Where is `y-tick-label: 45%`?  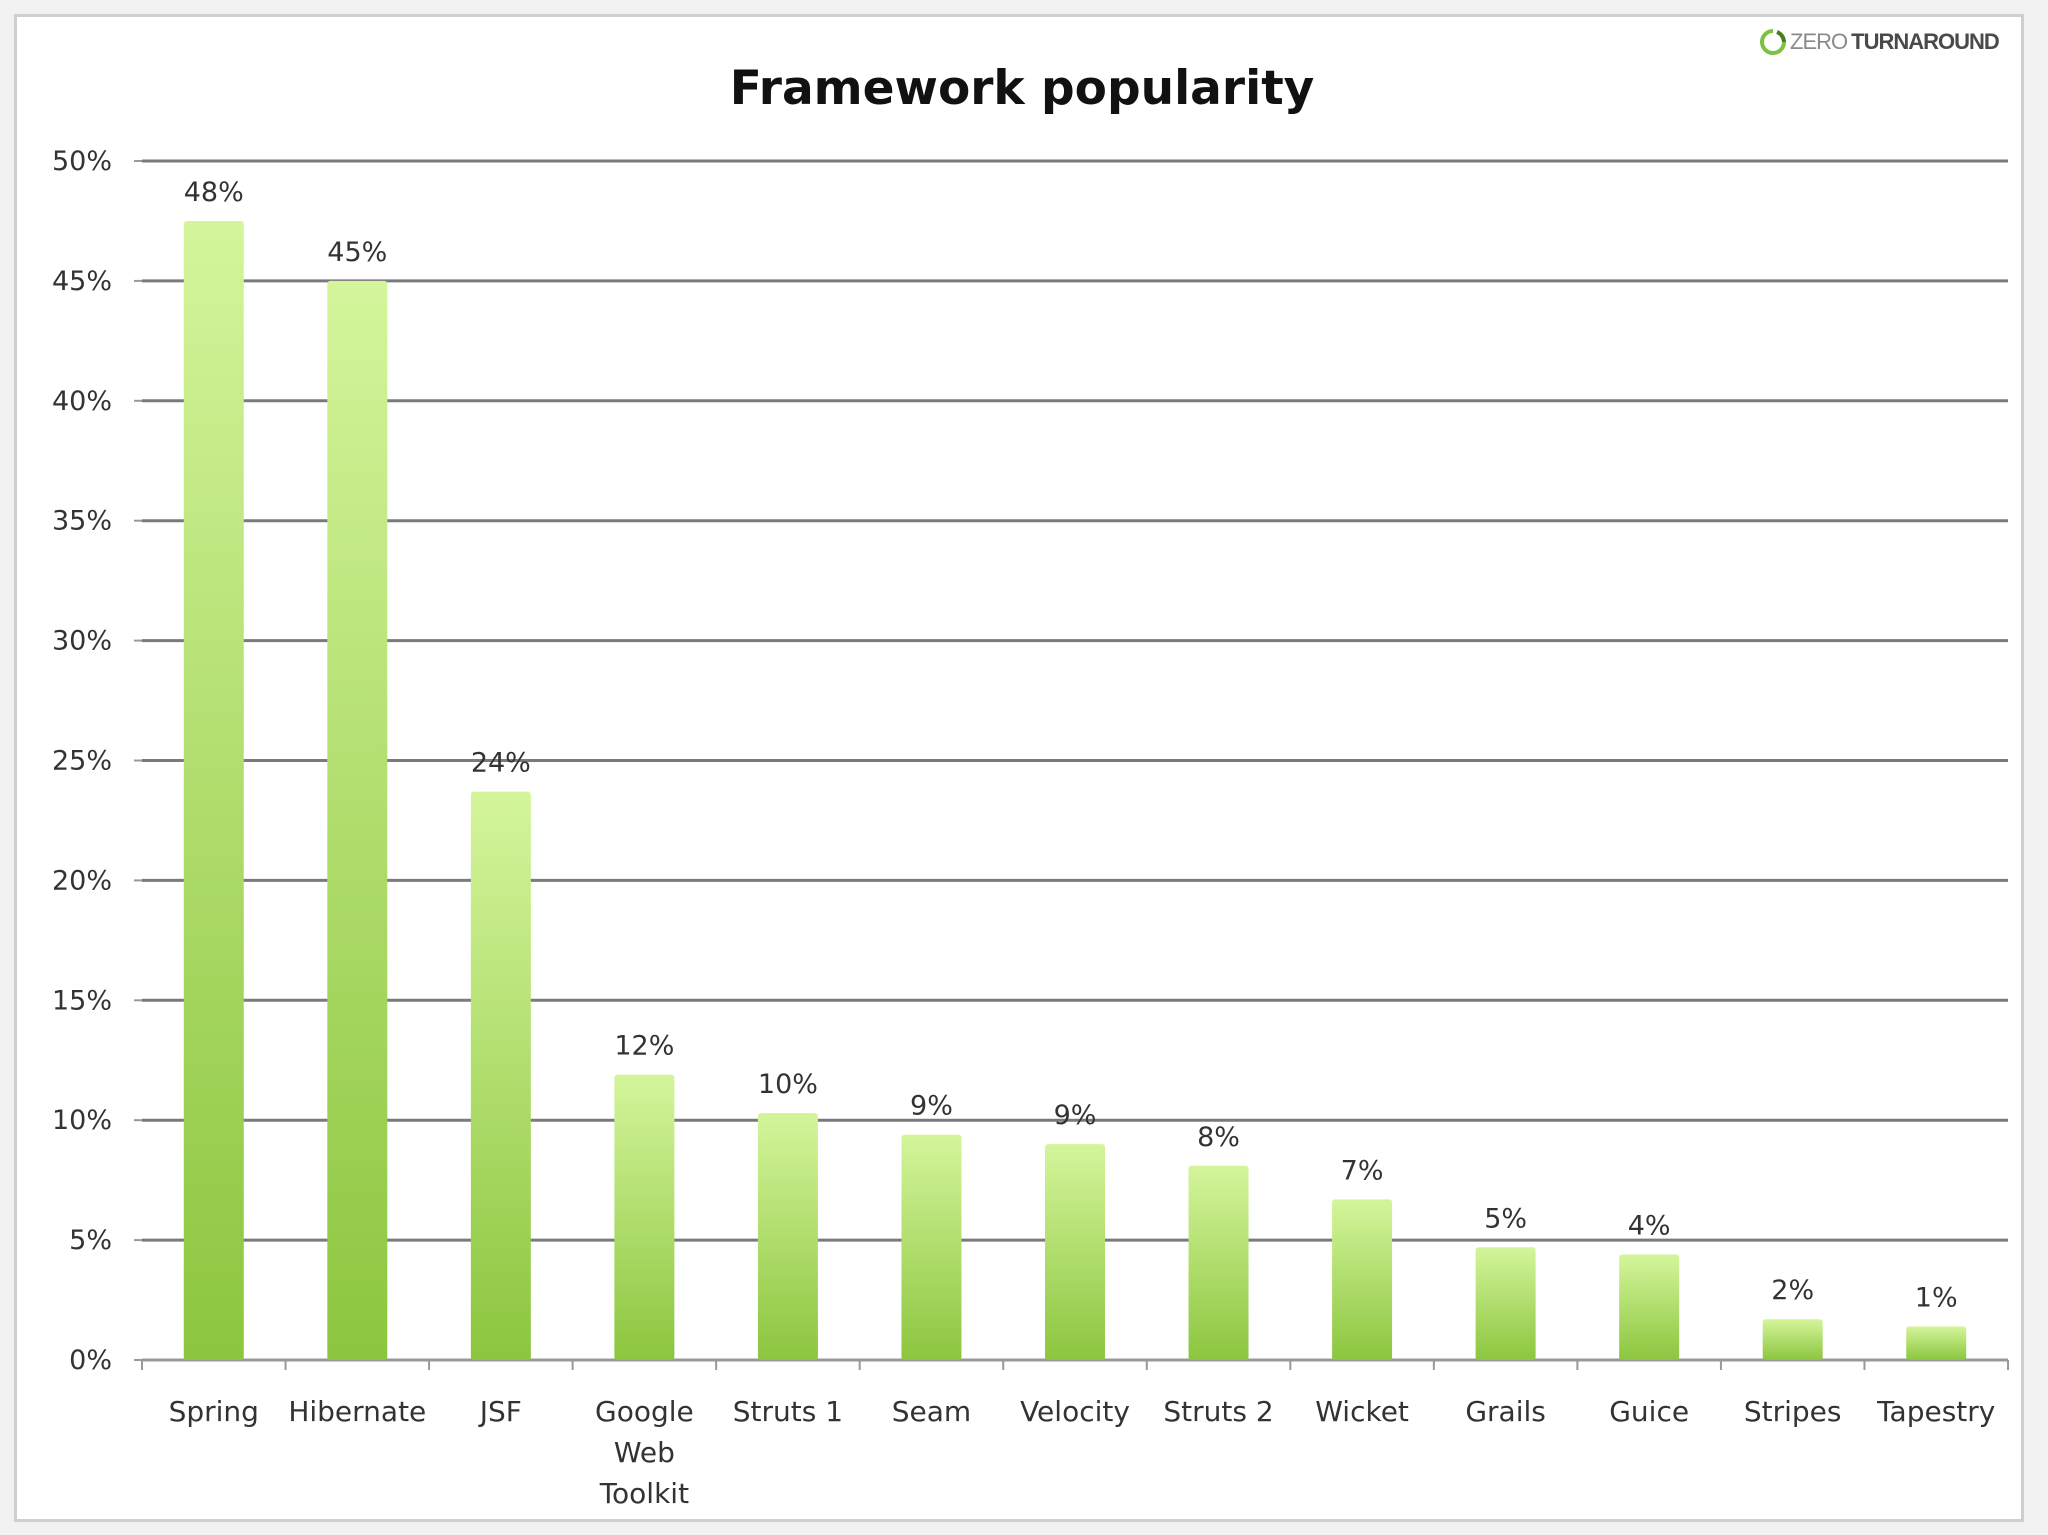
y-tick-label: 45% is located at coordinates (82, 281).